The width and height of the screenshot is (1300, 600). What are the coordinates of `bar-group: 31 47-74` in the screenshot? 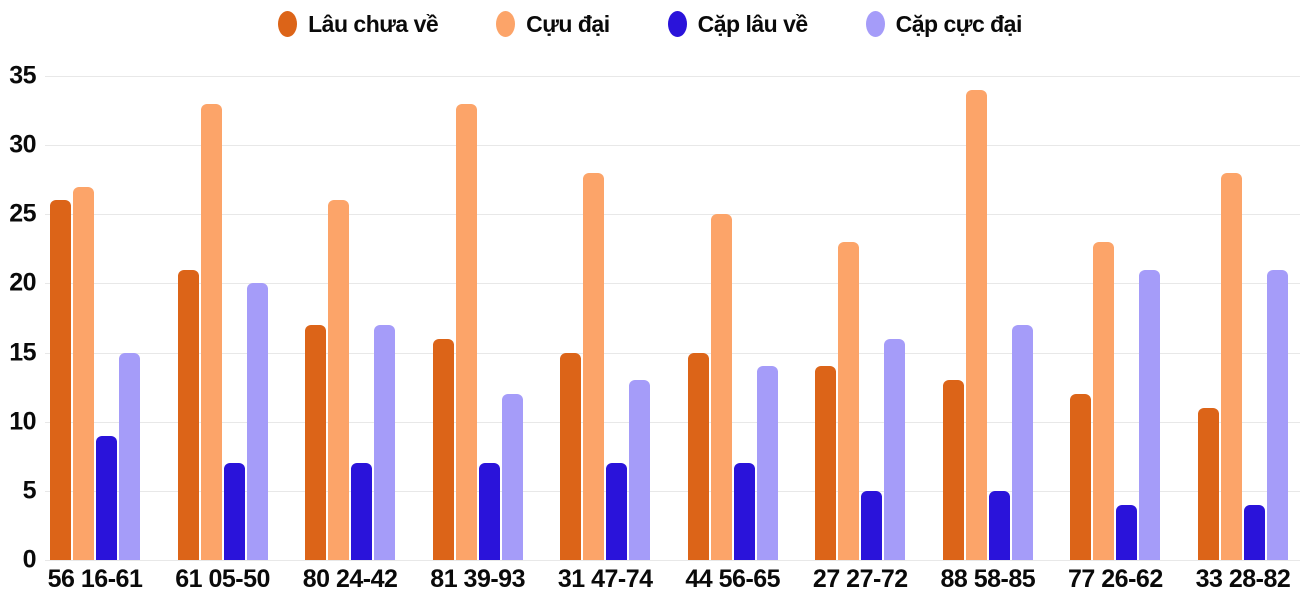 It's located at (605, 334).